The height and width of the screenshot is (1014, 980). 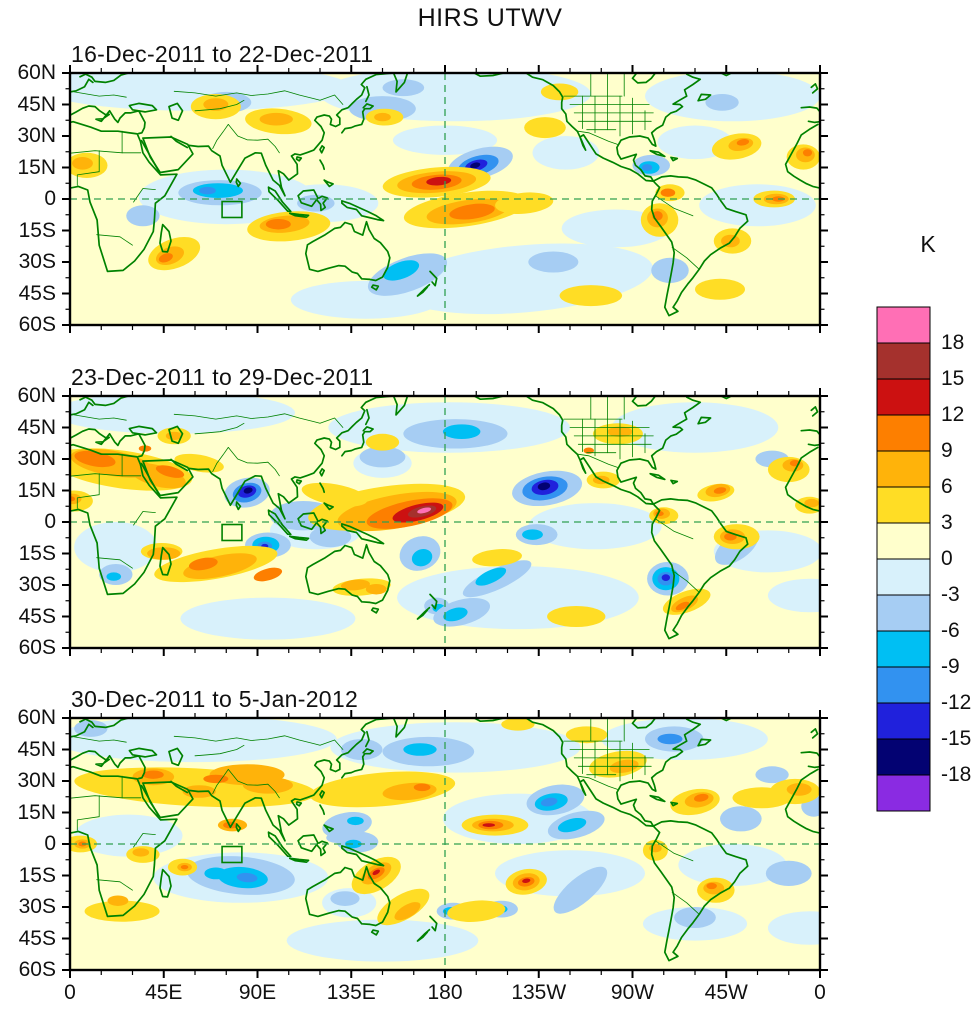 I want to click on lon-tick-label: 0, so click(x=820, y=992).